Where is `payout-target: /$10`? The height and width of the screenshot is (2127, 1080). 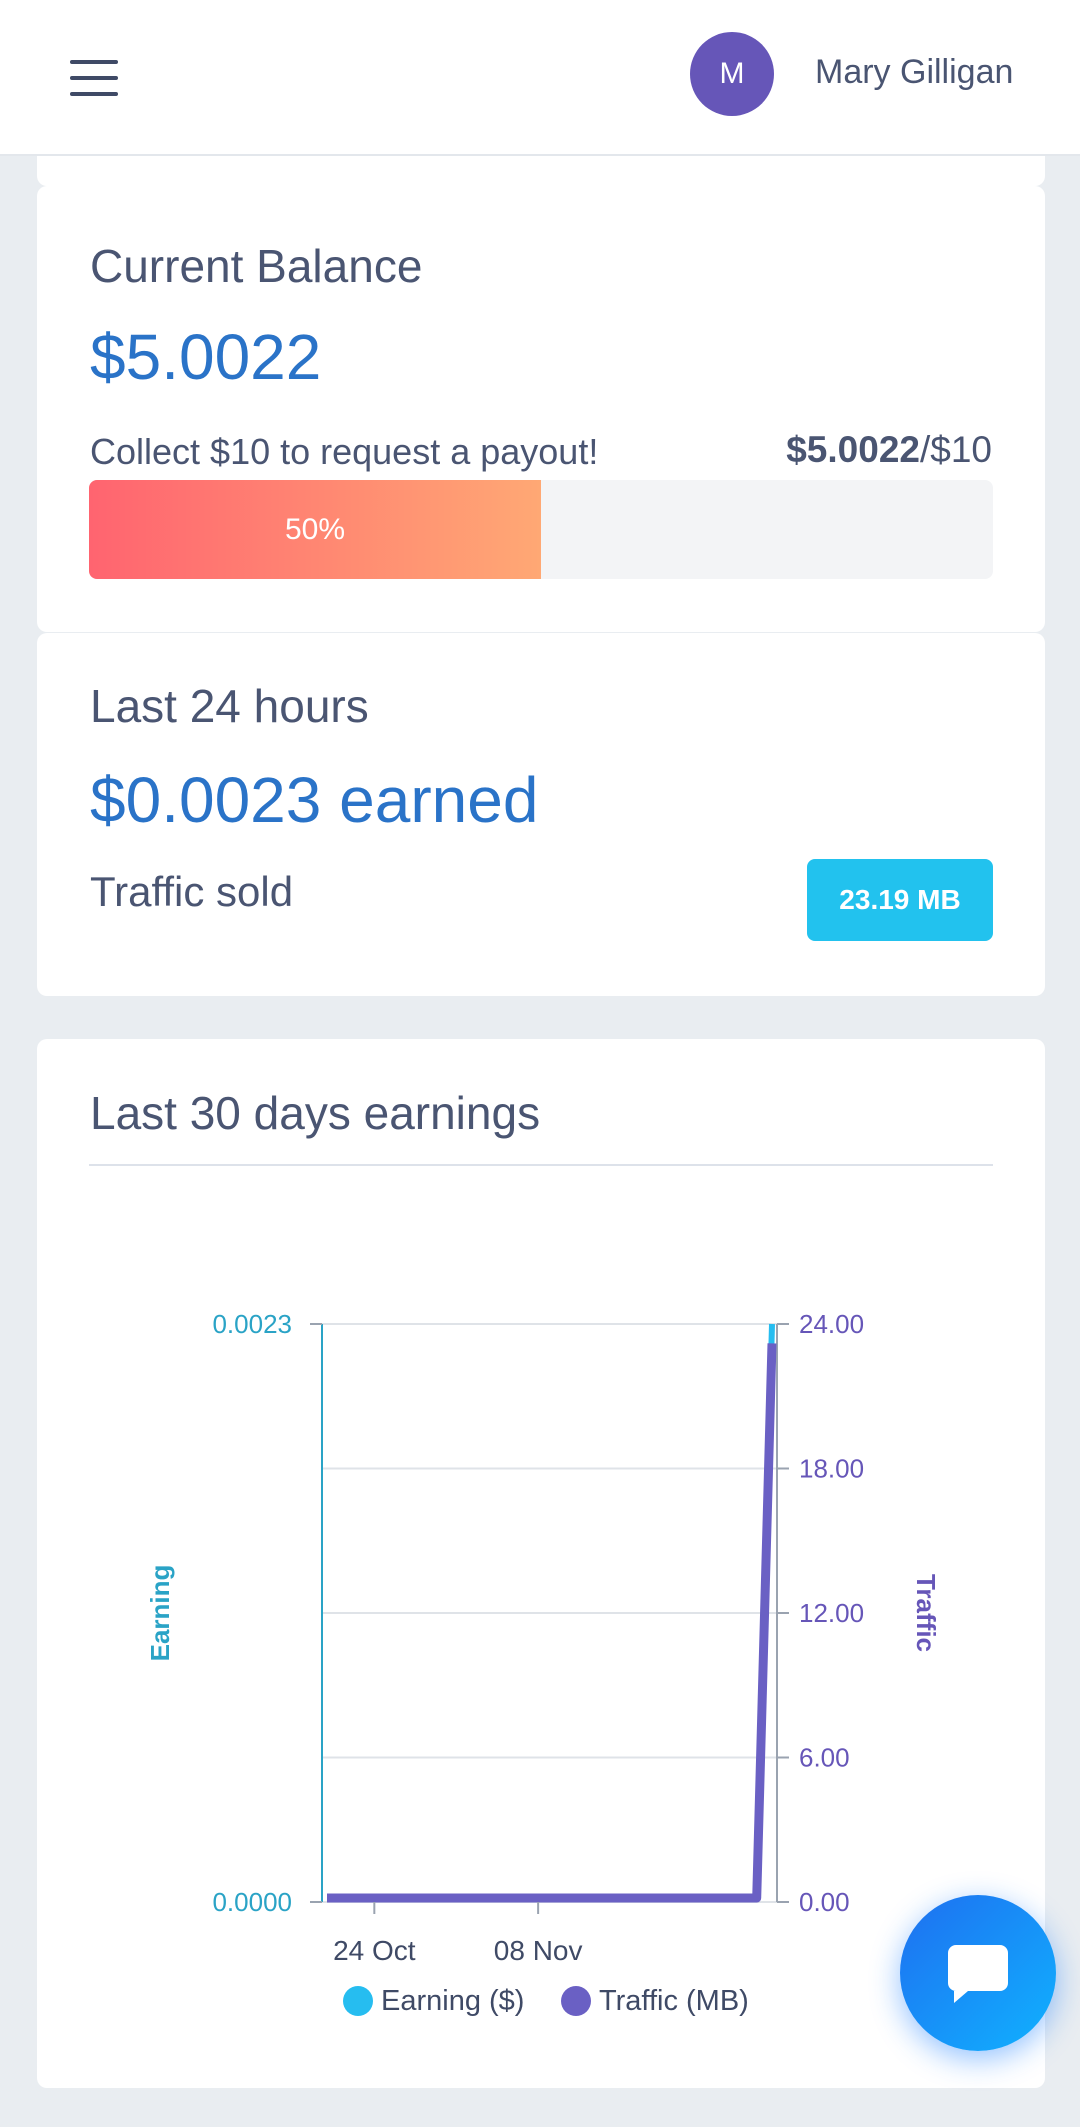
payout-target: /$10 is located at coordinates (955, 449).